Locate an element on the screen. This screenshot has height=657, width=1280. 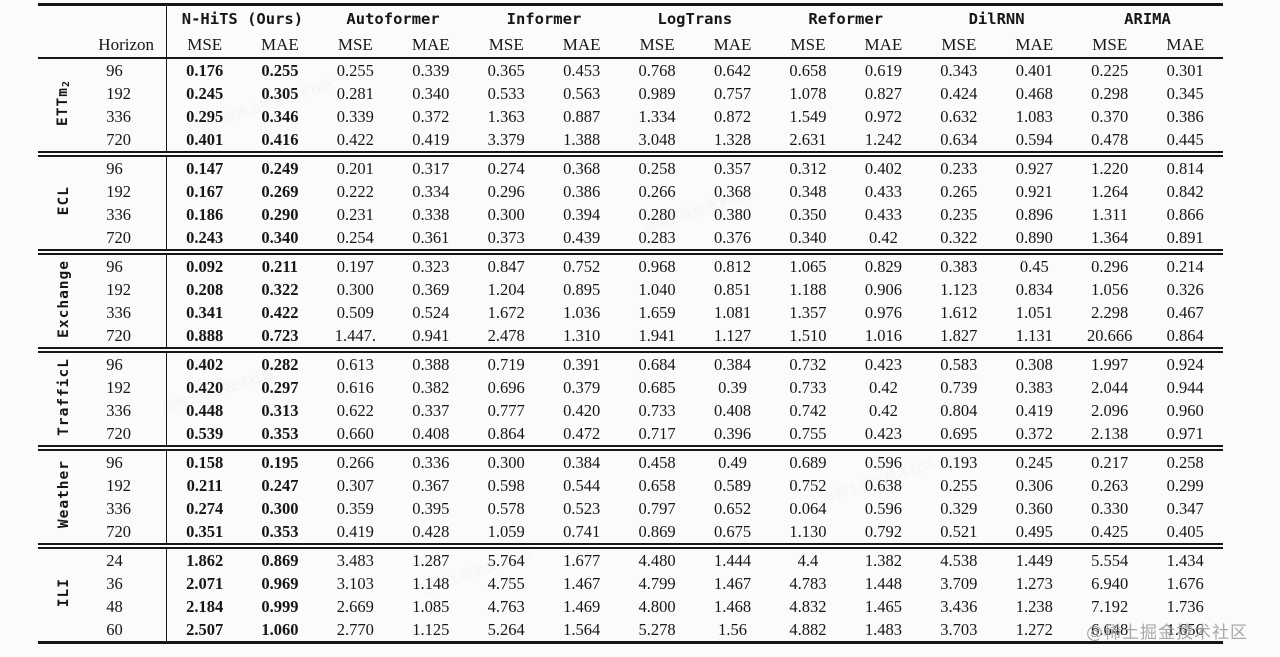
metric-cell: 0.290 is located at coordinates (280, 214).